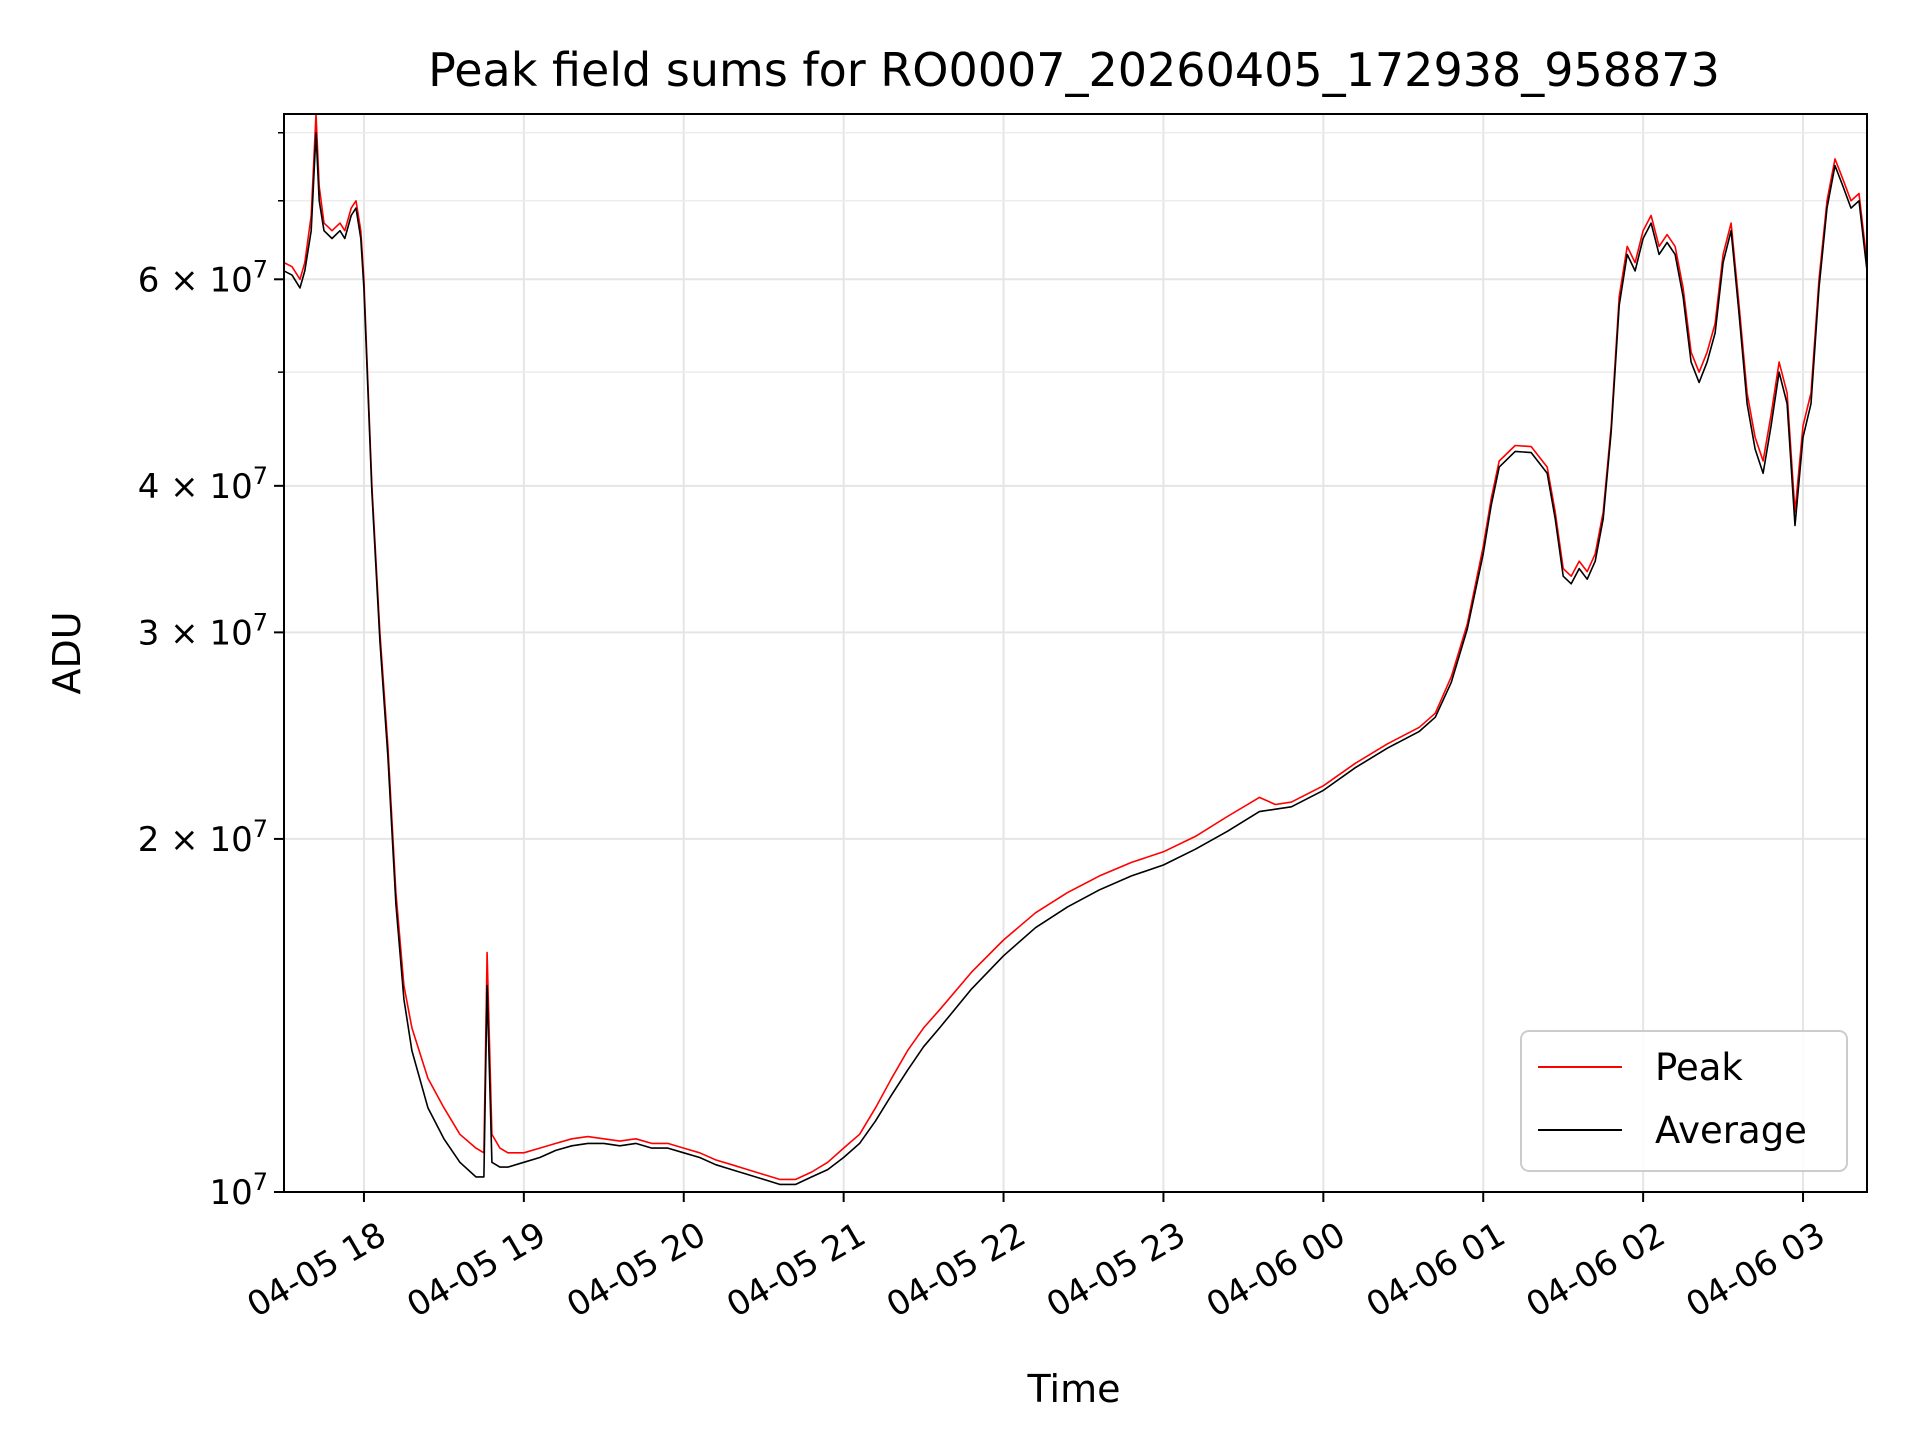 The height and width of the screenshot is (1440, 1920). Describe the element at coordinates (1731, 1130) in the screenshot. I see `legend-average-label: Average` at that location.